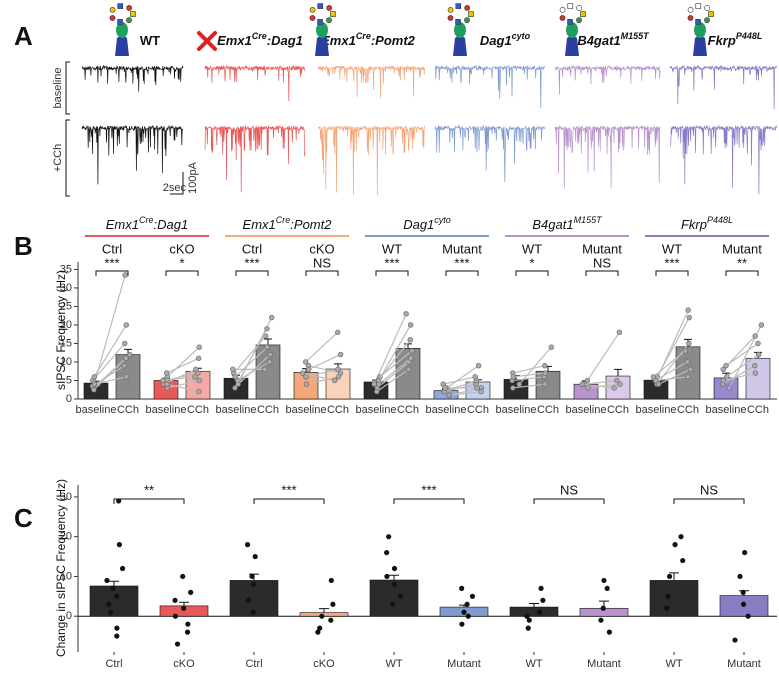 This screenshot has height=673, width=779. I want to click on panel-label: B, so click(23, 246).